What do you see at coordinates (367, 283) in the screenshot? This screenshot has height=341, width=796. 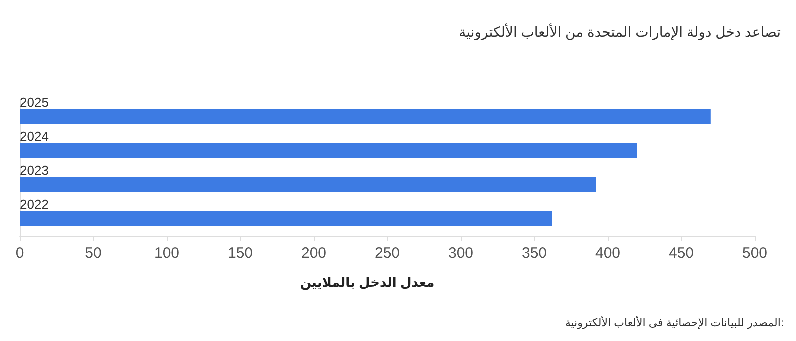 I see `x-axis-title: معدل الدخل بالملايين` at bounding box center [367, 283].